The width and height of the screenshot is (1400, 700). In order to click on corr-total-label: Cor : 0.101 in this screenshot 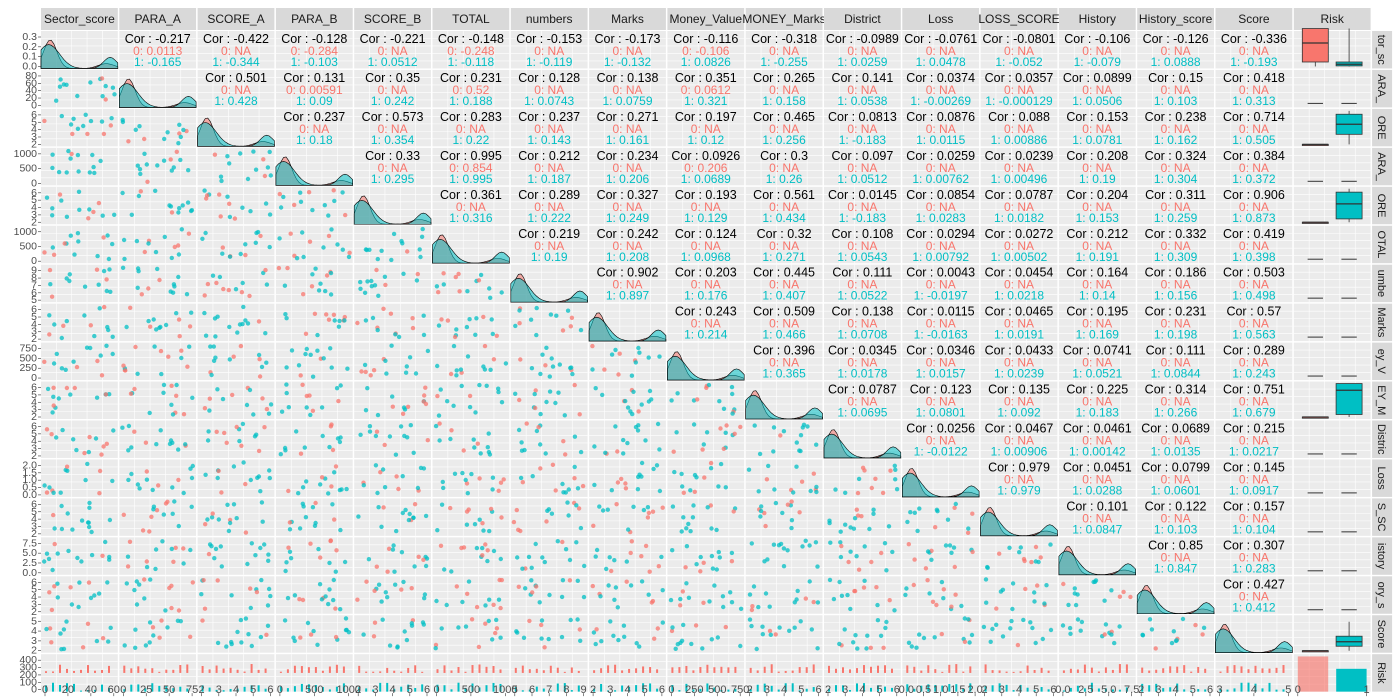, I will do `click(1097, 506)`.